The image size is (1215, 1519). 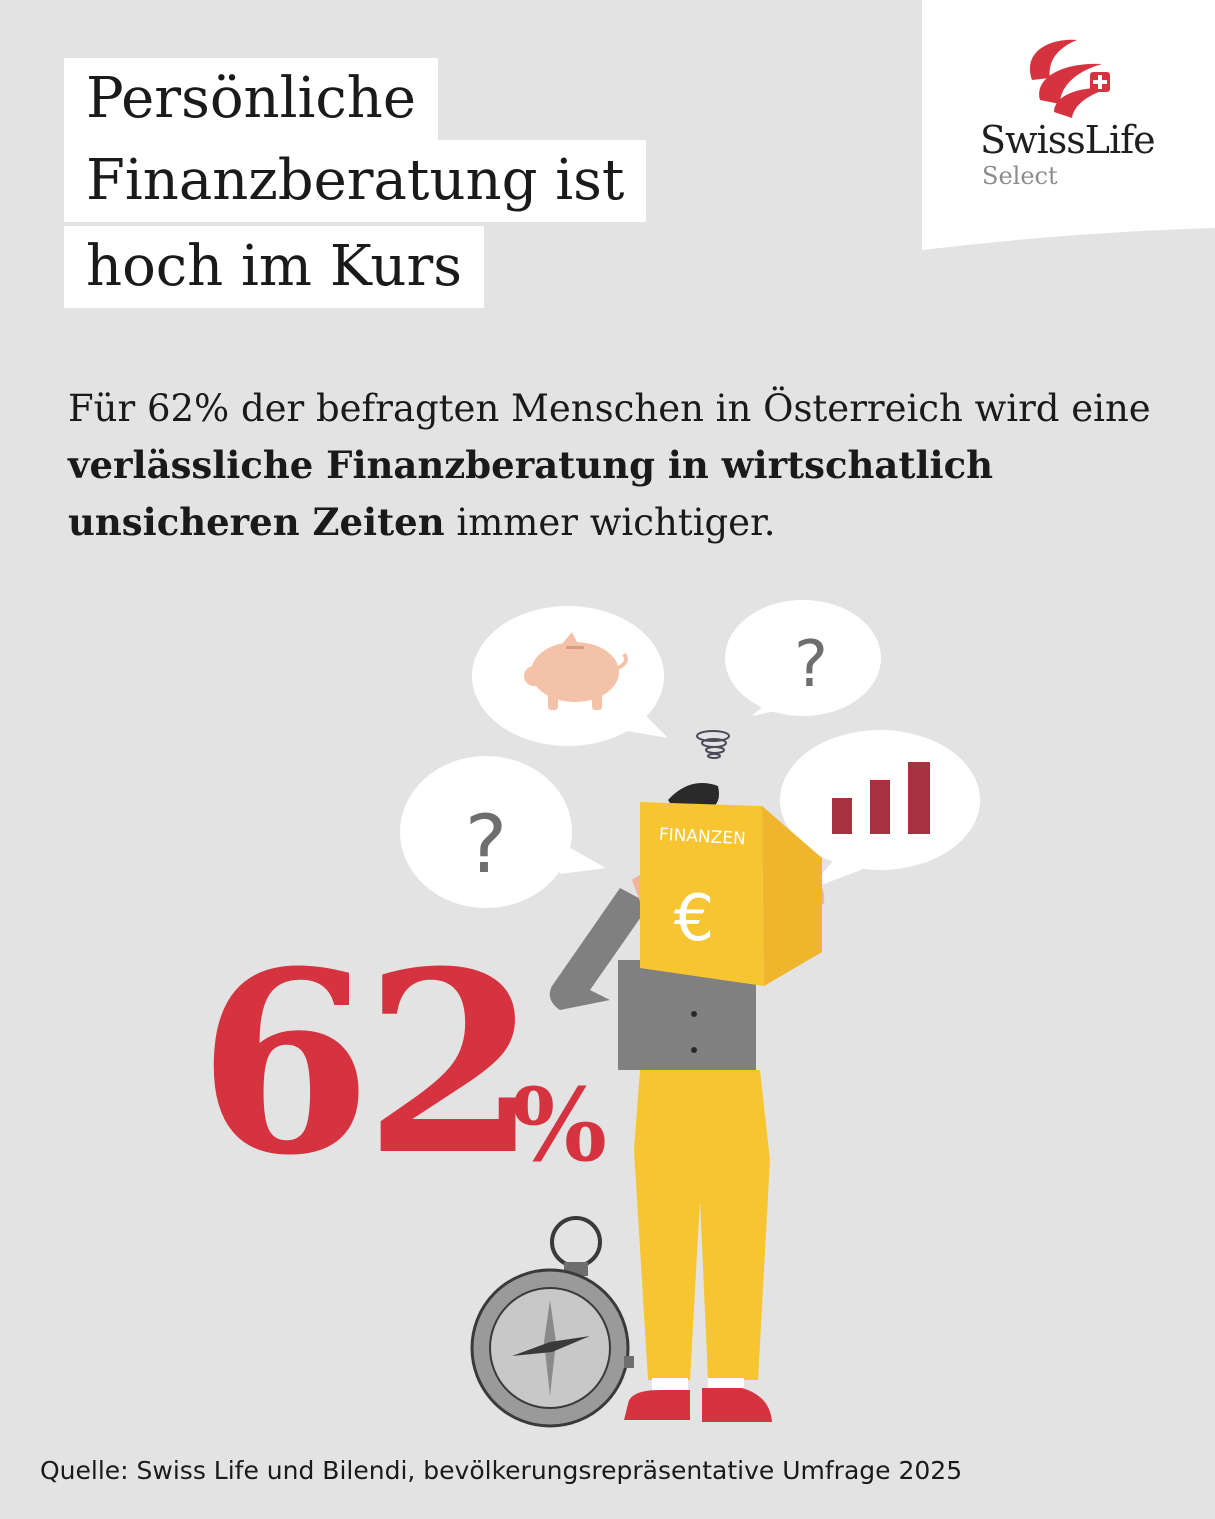 I want to click on speech-bubble-bars, so click(x=880, y=810).